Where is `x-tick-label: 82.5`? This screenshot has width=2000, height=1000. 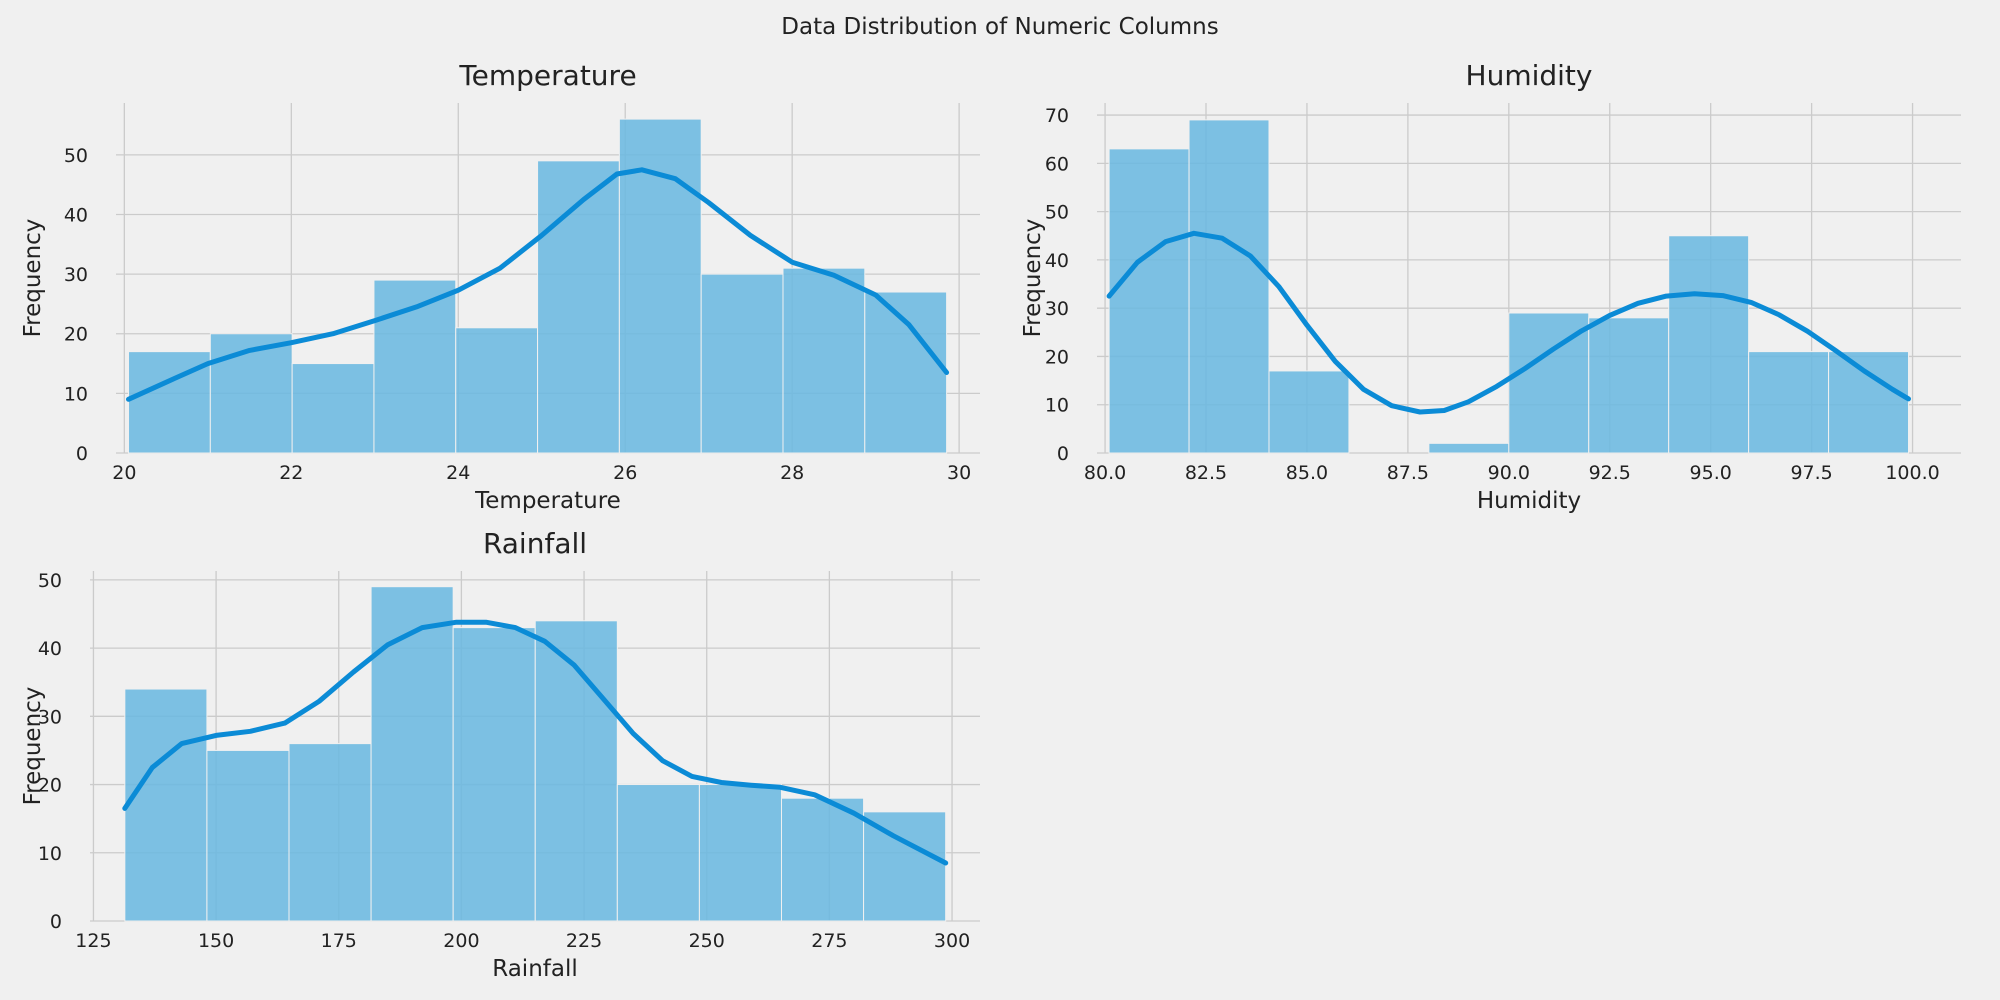 x-tick-label: 82.5 is located at coordinates (1206, 473).